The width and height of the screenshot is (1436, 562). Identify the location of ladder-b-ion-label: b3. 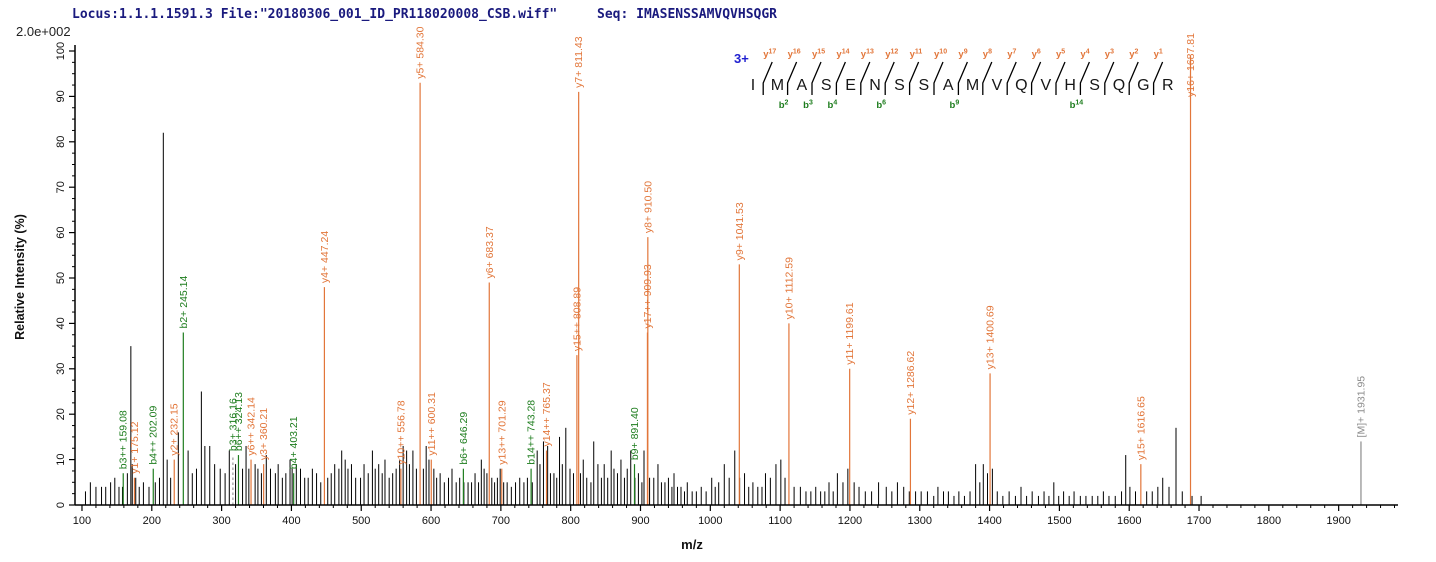
(808, 106).